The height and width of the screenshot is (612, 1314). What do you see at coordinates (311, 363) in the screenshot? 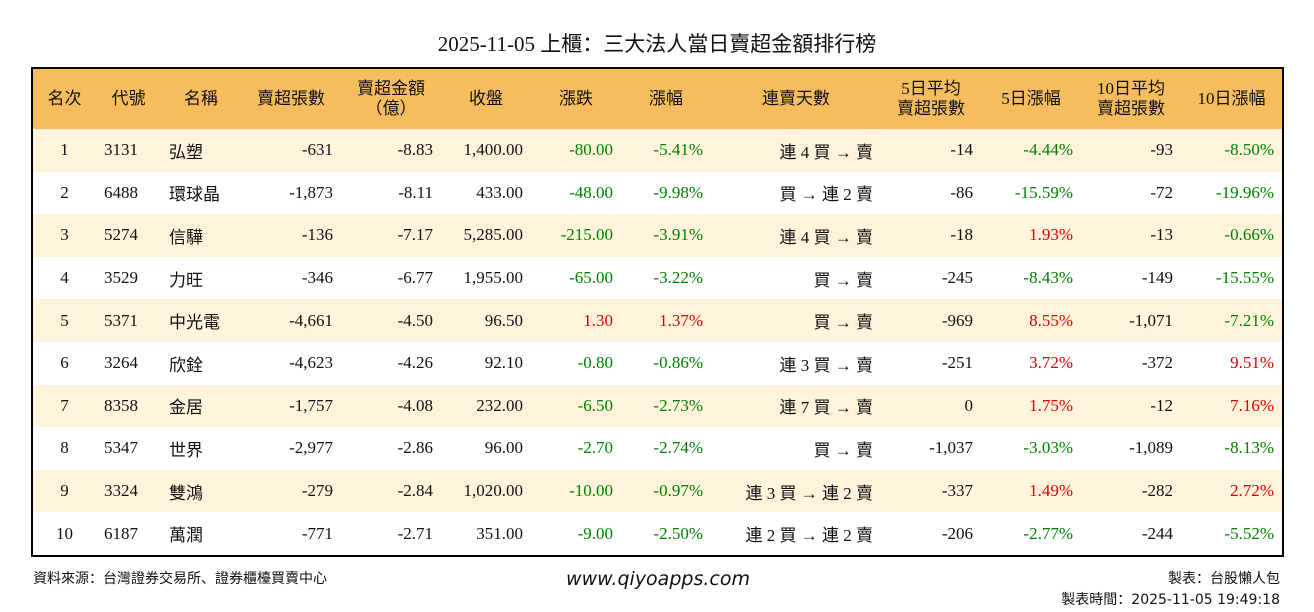
I see `table-cell: -4,623` at bounding box center [311, 363].